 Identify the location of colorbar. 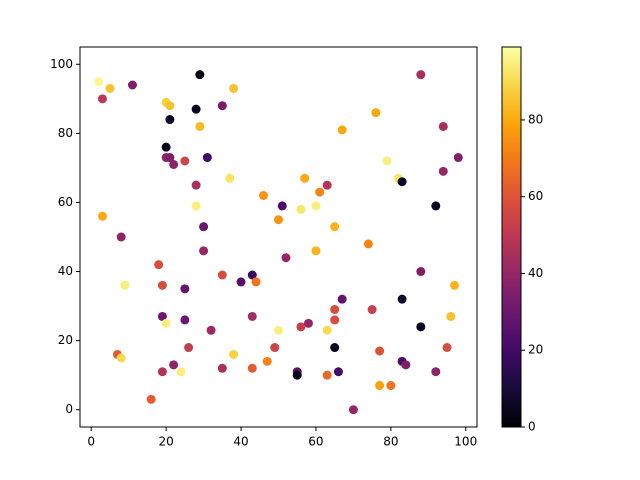
(511, 237).